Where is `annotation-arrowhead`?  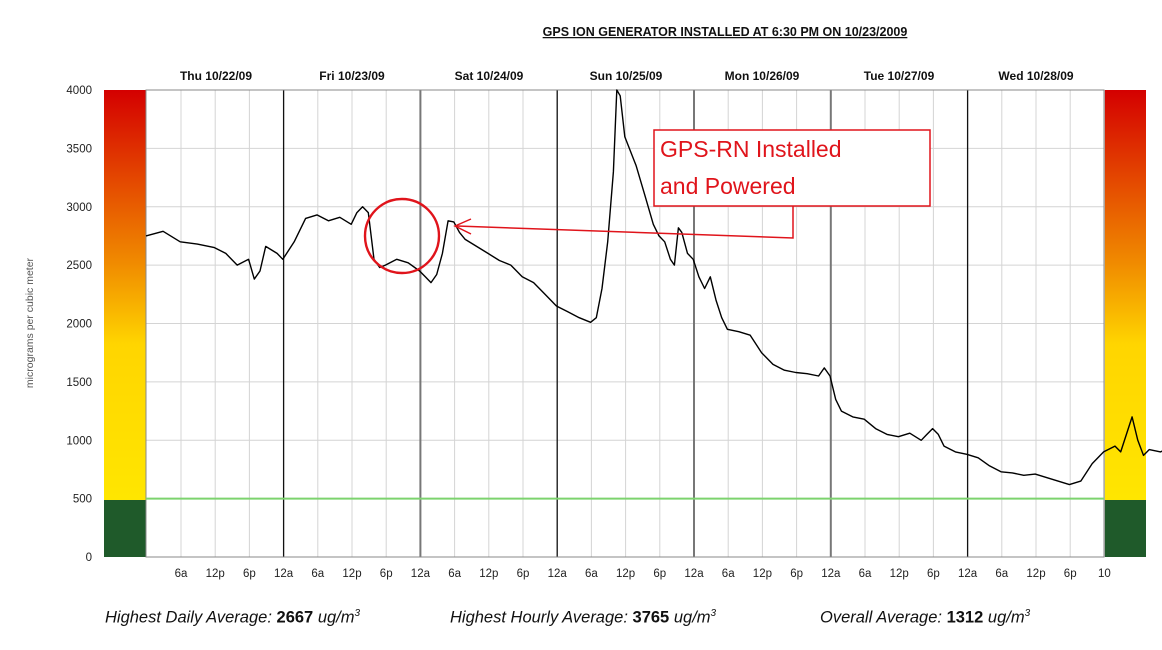
annotation-arrowhead is located at coordinates (462, 226).